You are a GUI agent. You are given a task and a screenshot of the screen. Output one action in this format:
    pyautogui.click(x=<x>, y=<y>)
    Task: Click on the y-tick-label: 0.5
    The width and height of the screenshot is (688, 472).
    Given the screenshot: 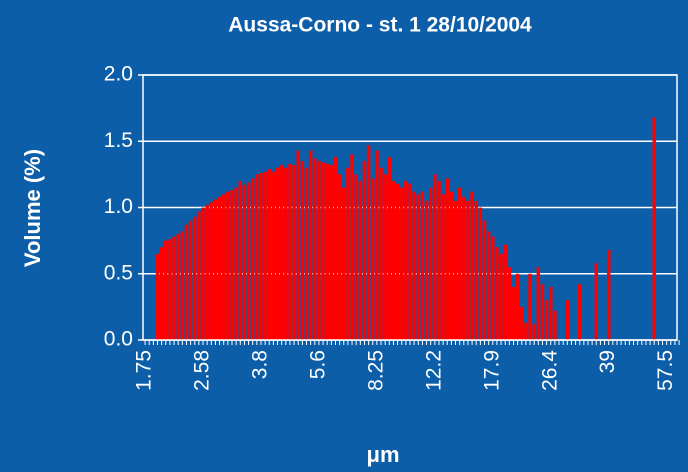 What is the action you would take?
    pyautogui.click(x=118, y=272)
    